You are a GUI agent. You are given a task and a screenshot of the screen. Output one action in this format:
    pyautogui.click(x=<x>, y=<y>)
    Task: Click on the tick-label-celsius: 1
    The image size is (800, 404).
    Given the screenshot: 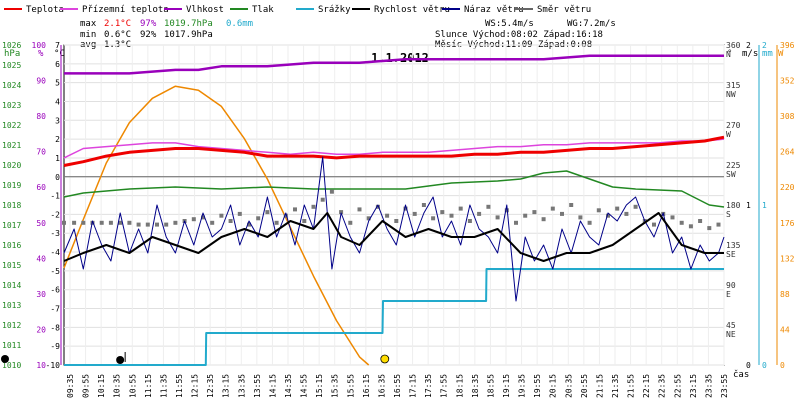 What is the action you would take?
    pyautogui.click(x=57, y=158)
    